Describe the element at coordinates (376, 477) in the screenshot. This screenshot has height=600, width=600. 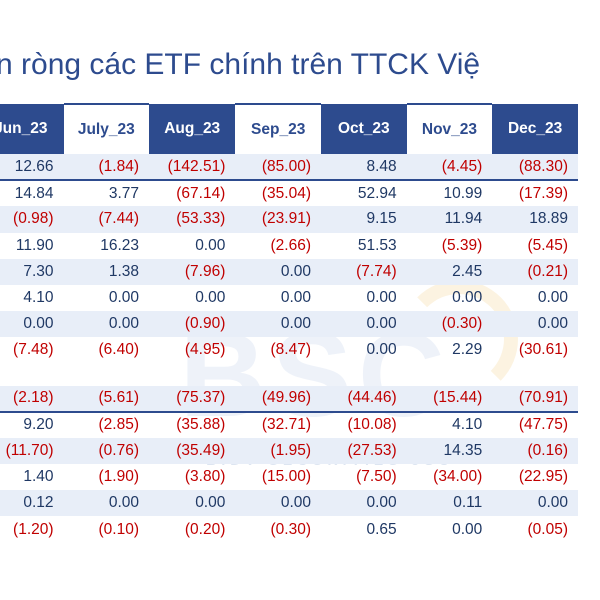
I see `table-cell: (7.50)` at that location.